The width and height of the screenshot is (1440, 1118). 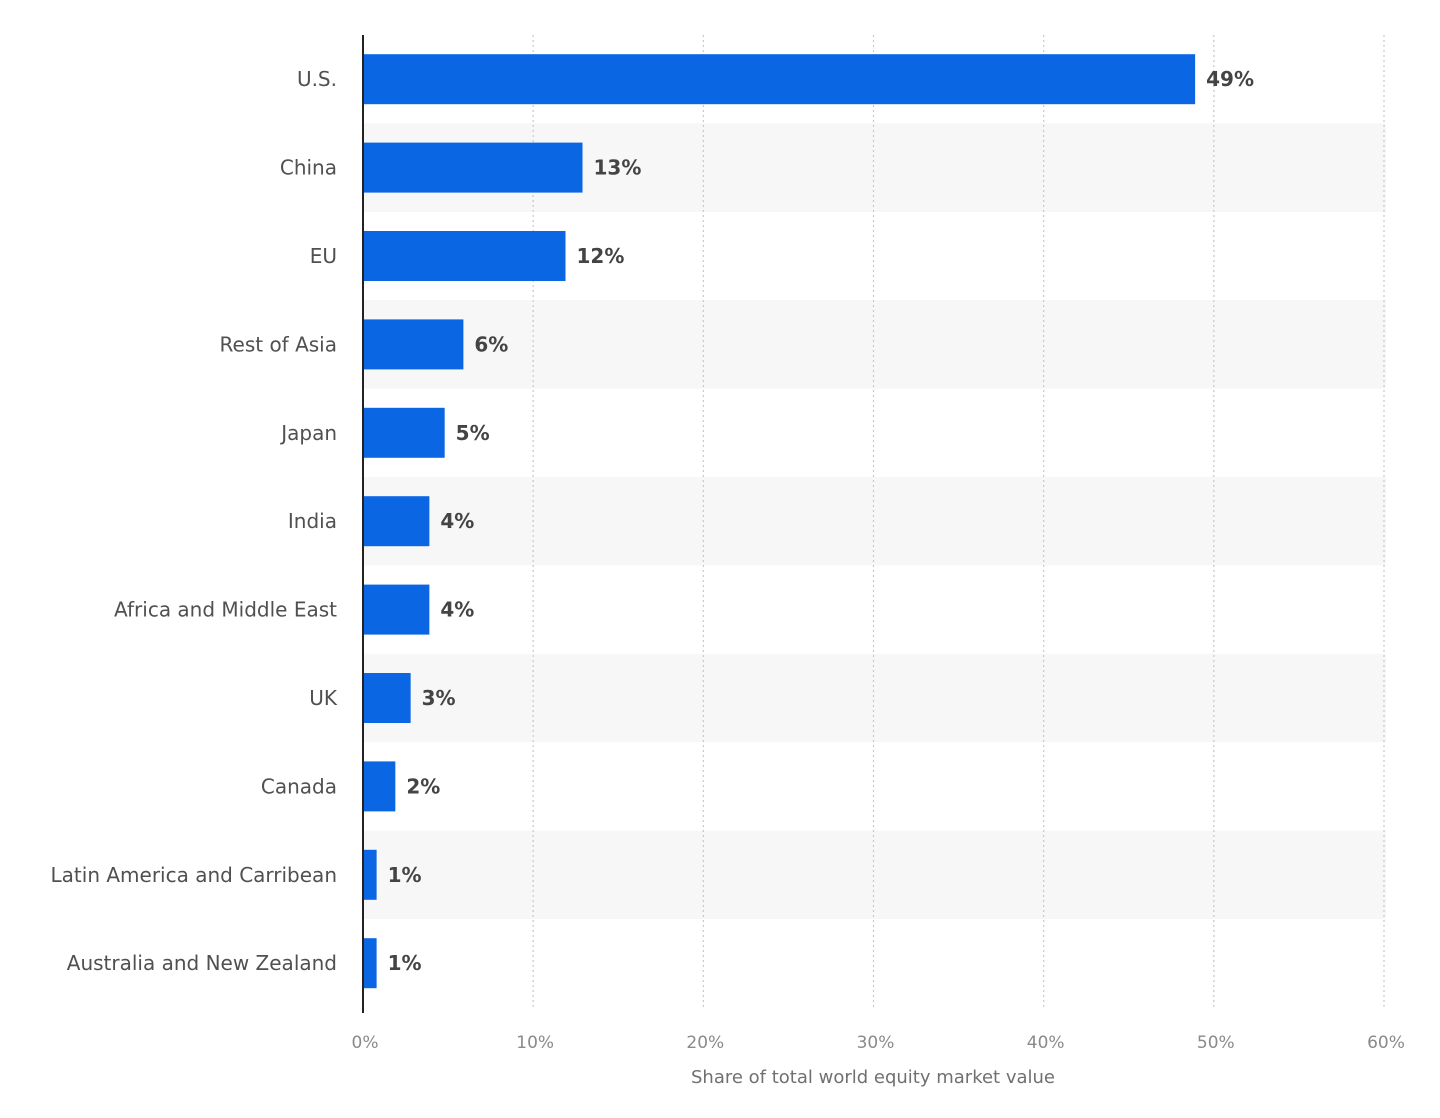 I want to click on x-tick-labels: 0% 10% 20% 30% 40% 50% 60%, so click(x=878, y=1043).